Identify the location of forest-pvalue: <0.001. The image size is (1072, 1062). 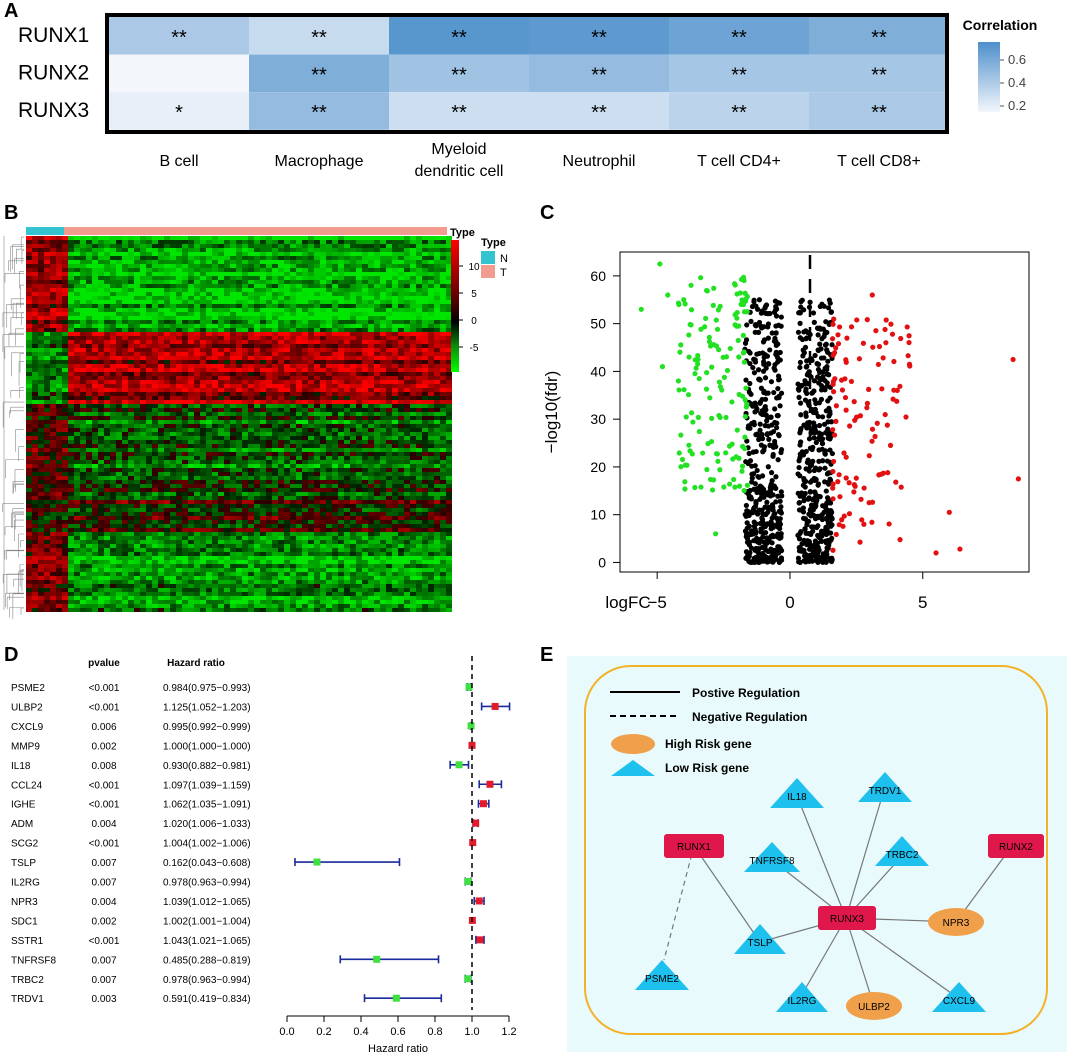
(104, 707).